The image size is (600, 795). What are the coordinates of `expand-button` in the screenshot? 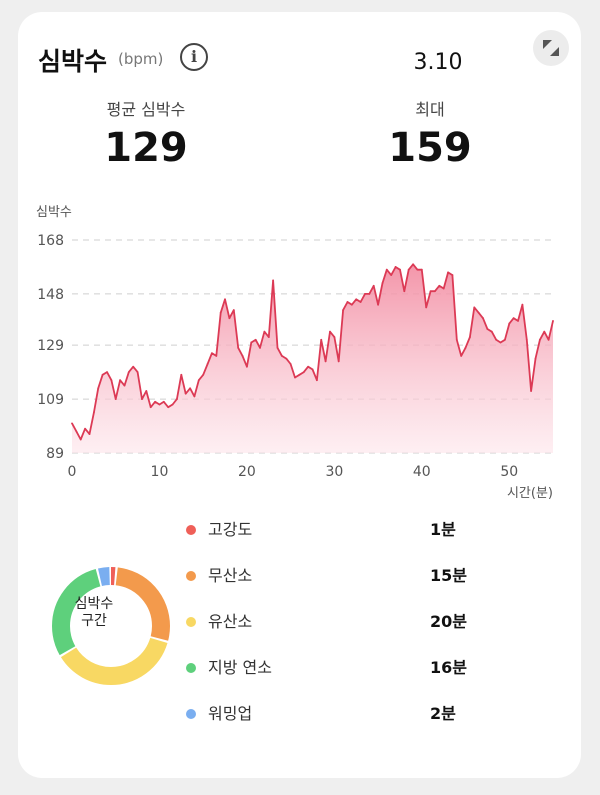 It's located at (551, 48).